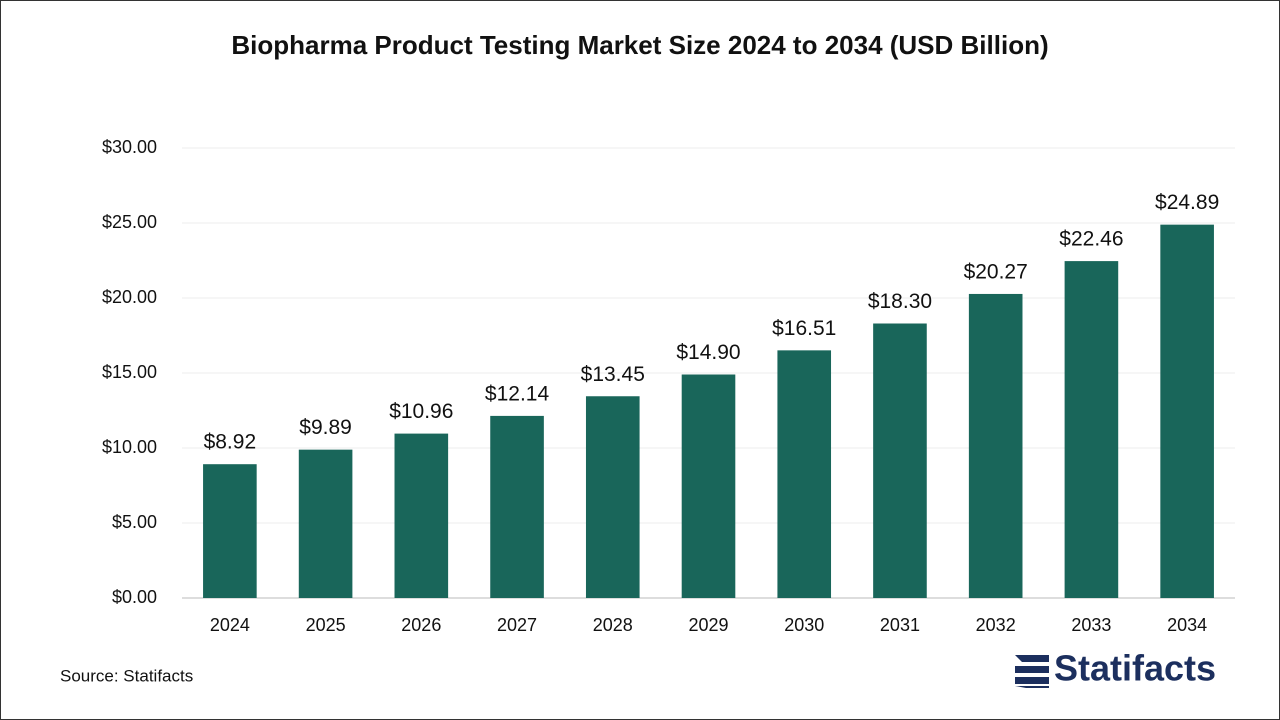 The image size is (1280, 720). Describe the element at coordinates (708, 352) in the screenshot. I see `value-label: $14.90` at that location.